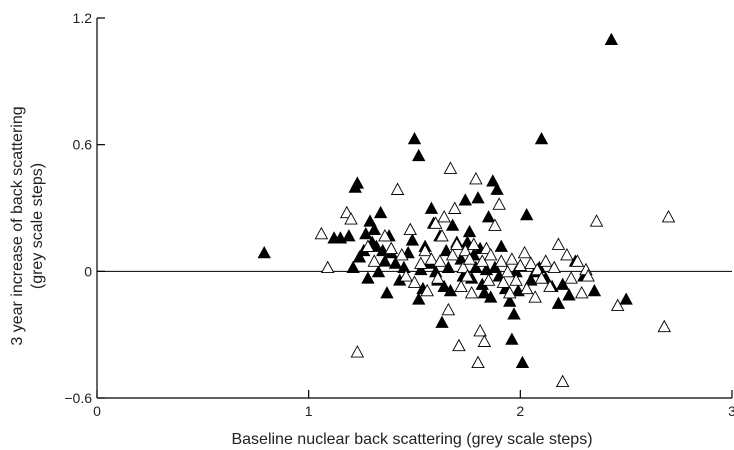 Image resolution: width=734 pixels, height=450 pixels. I want to click on y-tick-label: 0.6, so click(83, 145).